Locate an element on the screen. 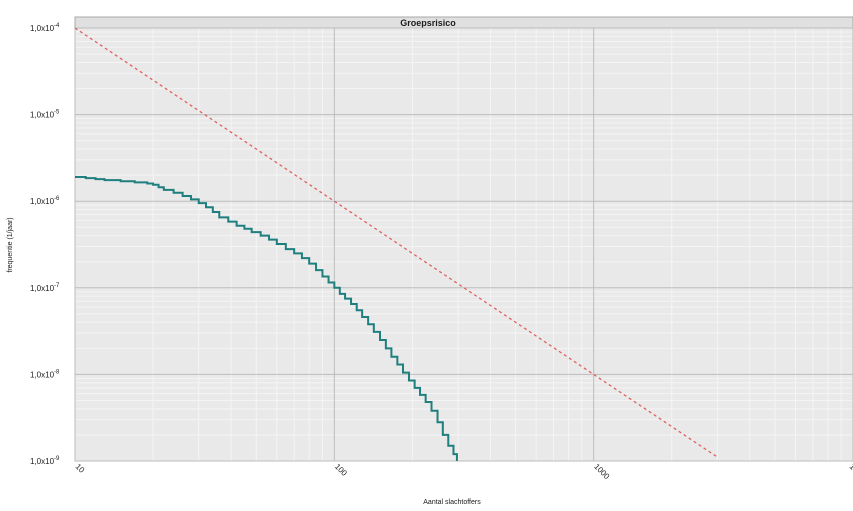  chart-title: Groepsrisico is located at coordinates (428, 23).